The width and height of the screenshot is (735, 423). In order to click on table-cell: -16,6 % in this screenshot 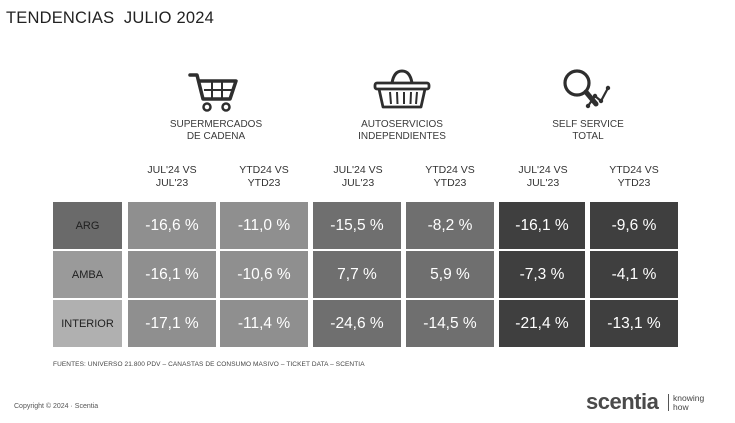, I will do `click(172, 225)`.